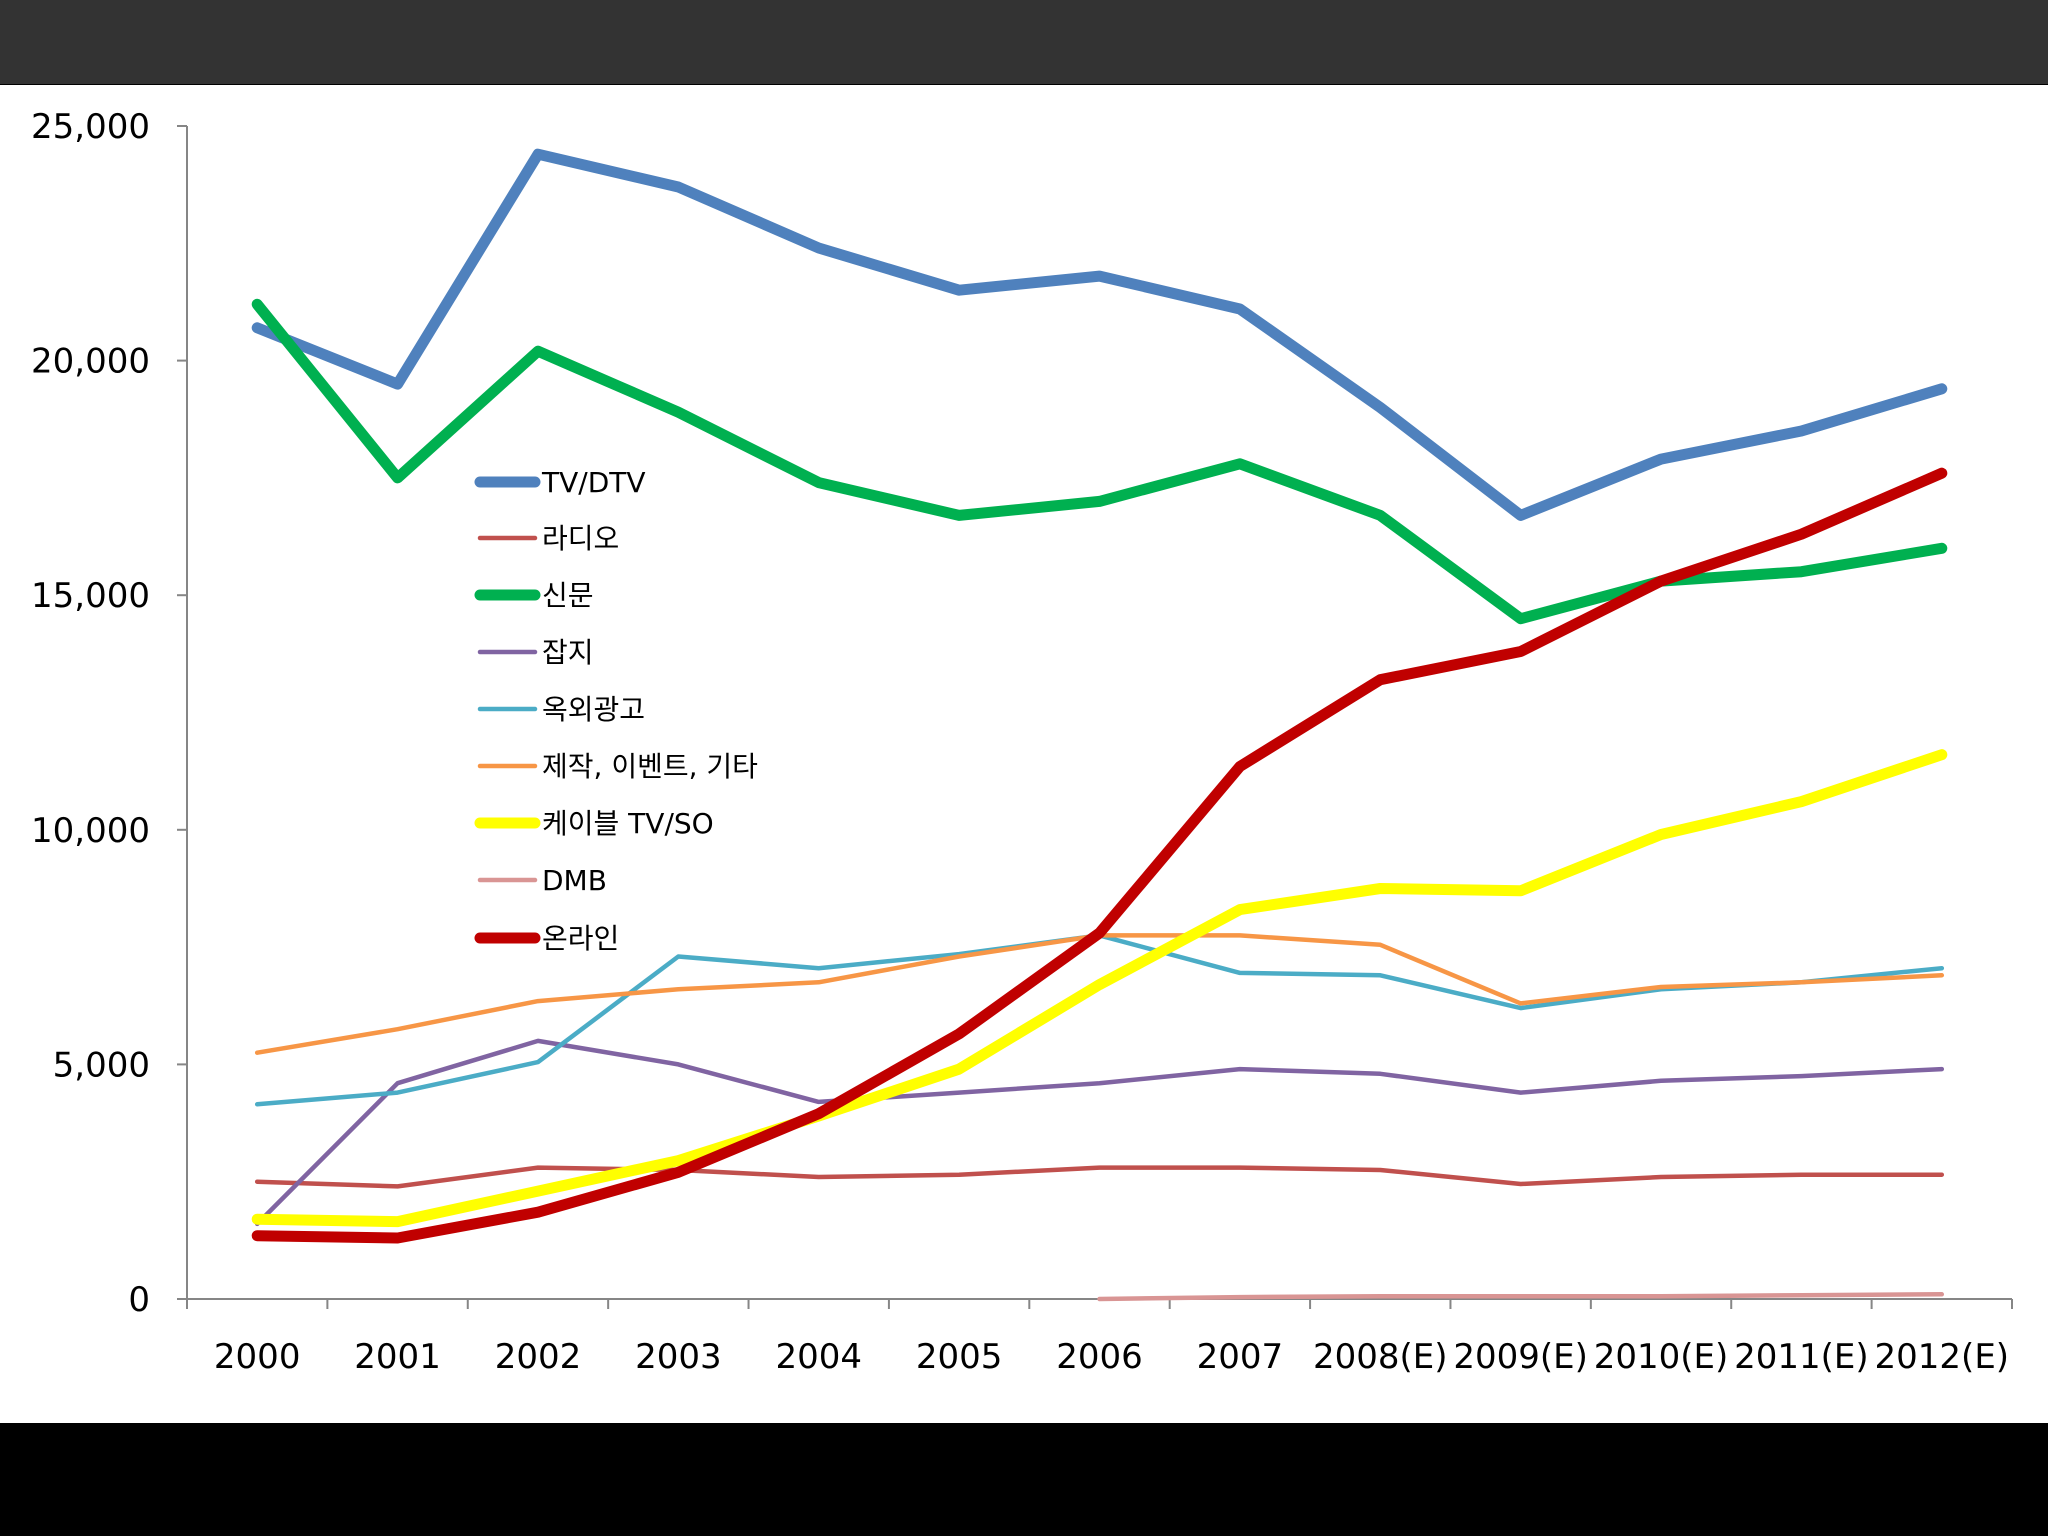  I want to click on legend-label: 제작, 이벤트, 기타, so click(650, 766).